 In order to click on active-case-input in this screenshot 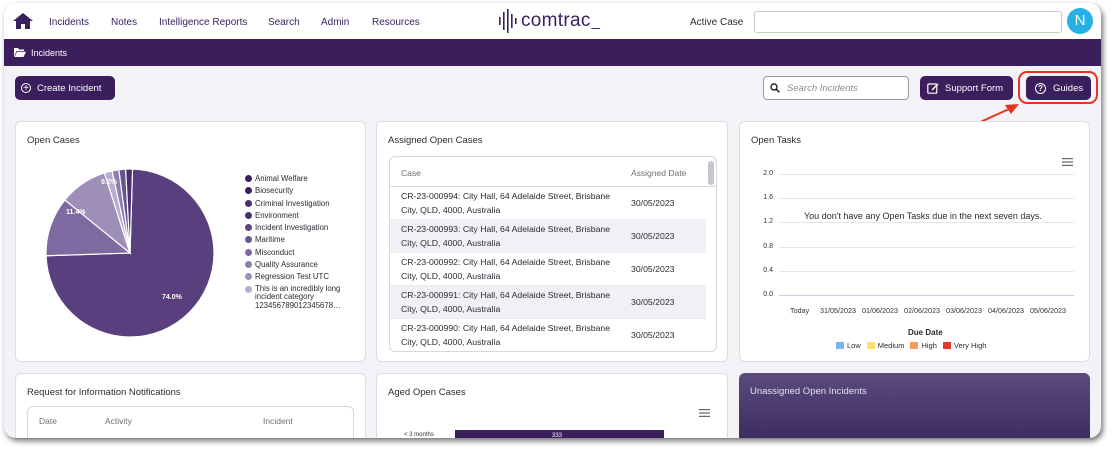, I will do `click(908, 22)`.